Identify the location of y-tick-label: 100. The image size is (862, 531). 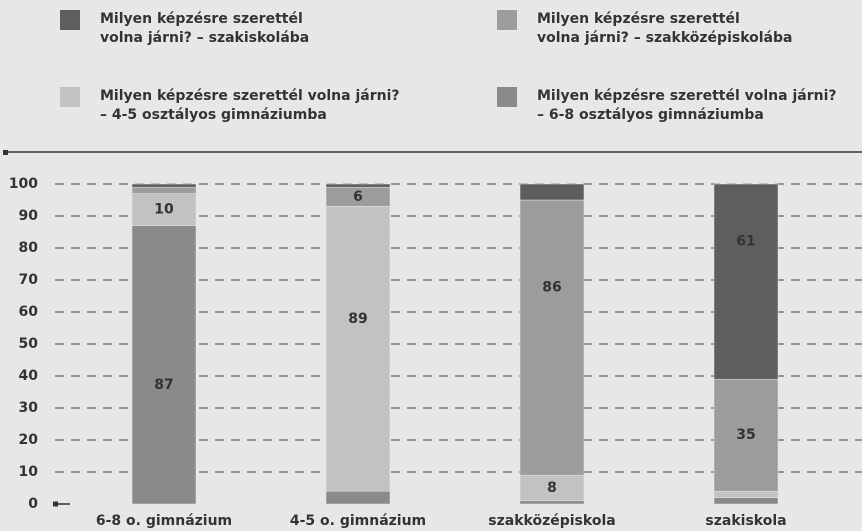
(23, 184).